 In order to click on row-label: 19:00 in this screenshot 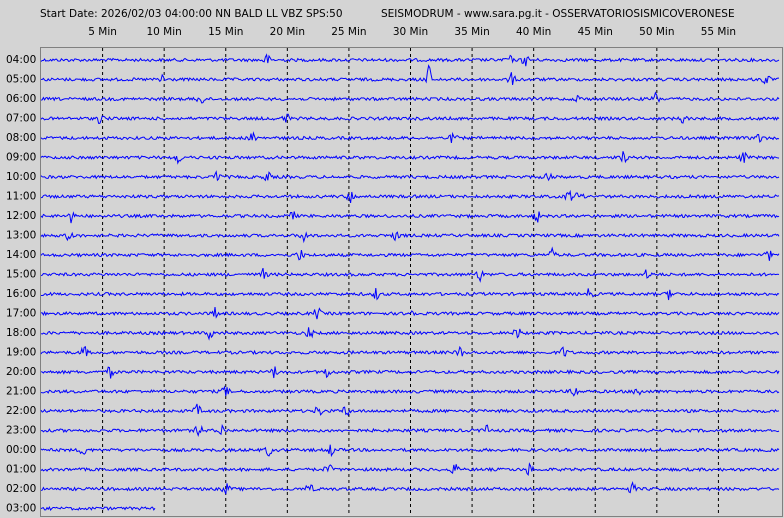, I will do `click(21, 353)`.